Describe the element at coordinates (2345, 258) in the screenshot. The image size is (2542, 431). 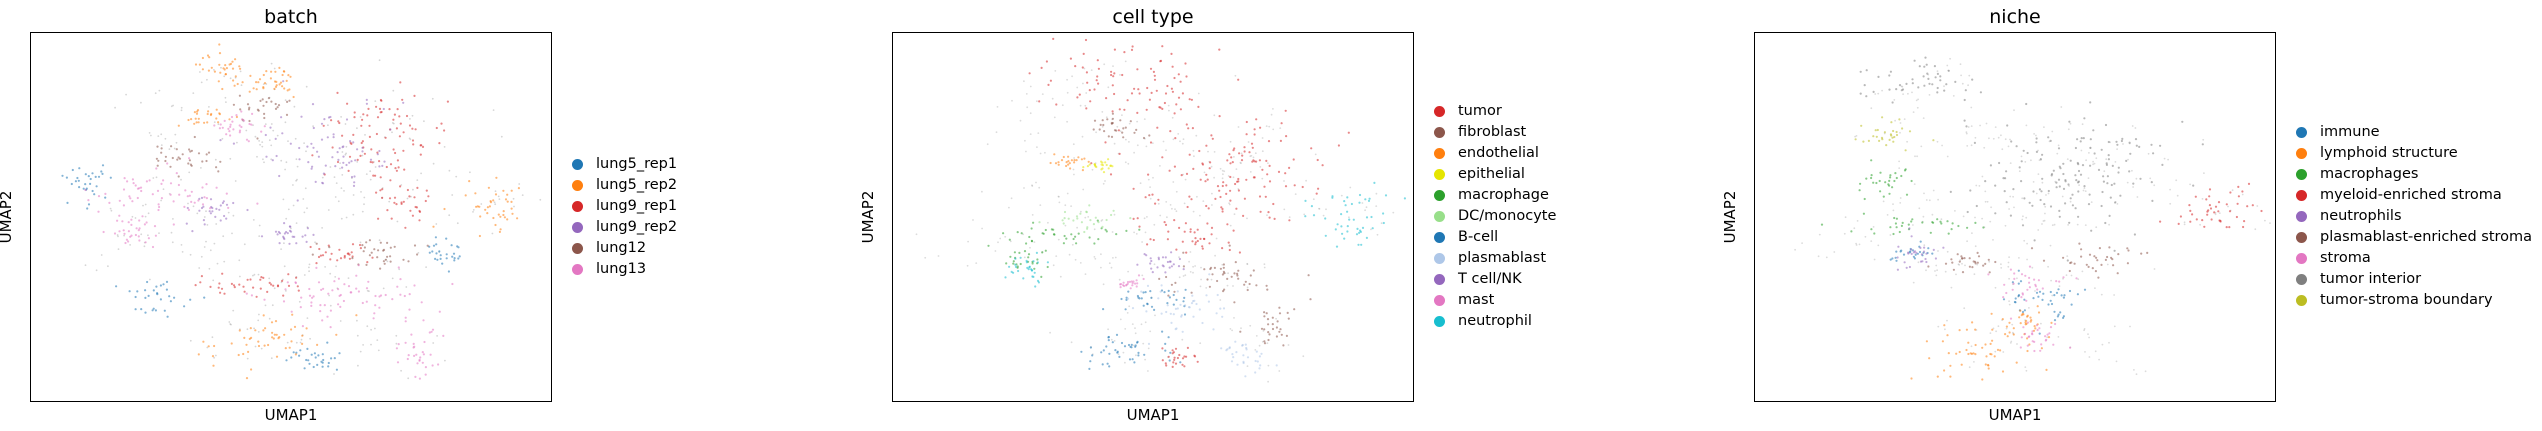
I see `legend-label: stroma` at that location.